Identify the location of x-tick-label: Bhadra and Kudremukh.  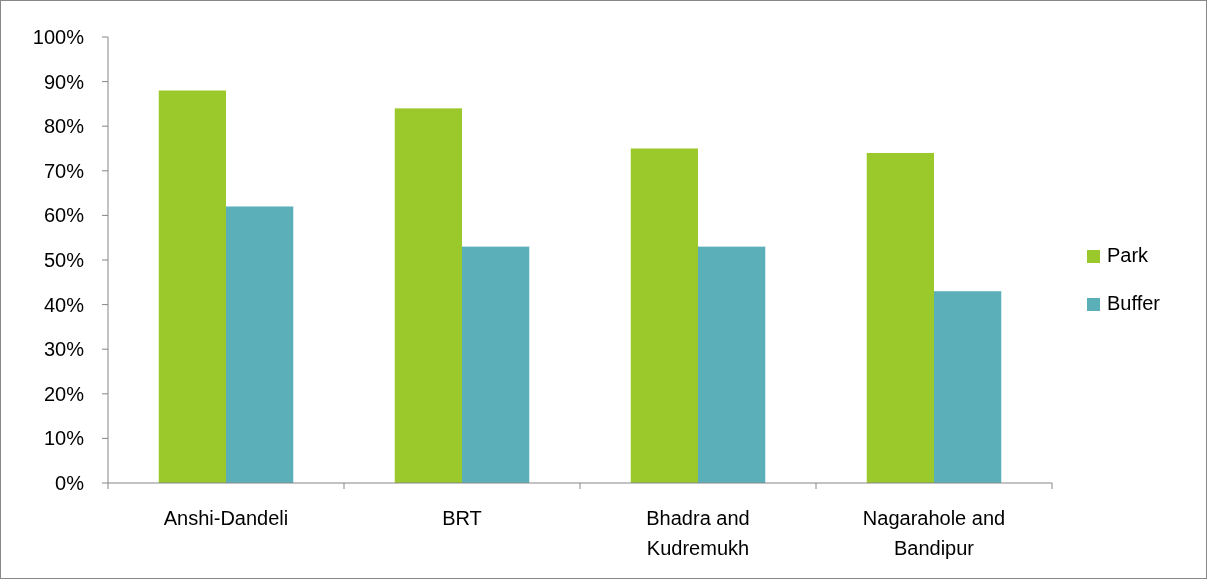
(698, 533).